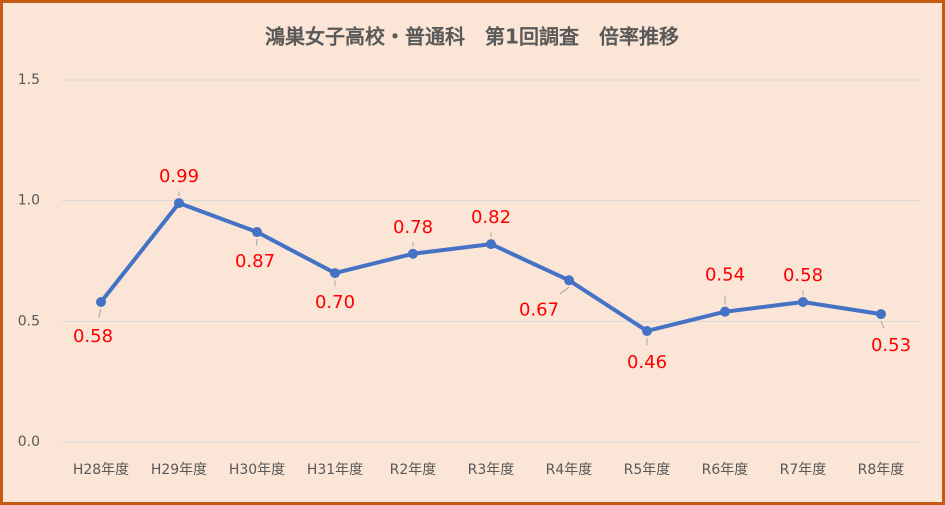 This screenshot has width=945, height=505. What do you see at coordinates (539, 309) in the screenshot?
I see `data-label: 0.67` at bounding box center [539, 309].